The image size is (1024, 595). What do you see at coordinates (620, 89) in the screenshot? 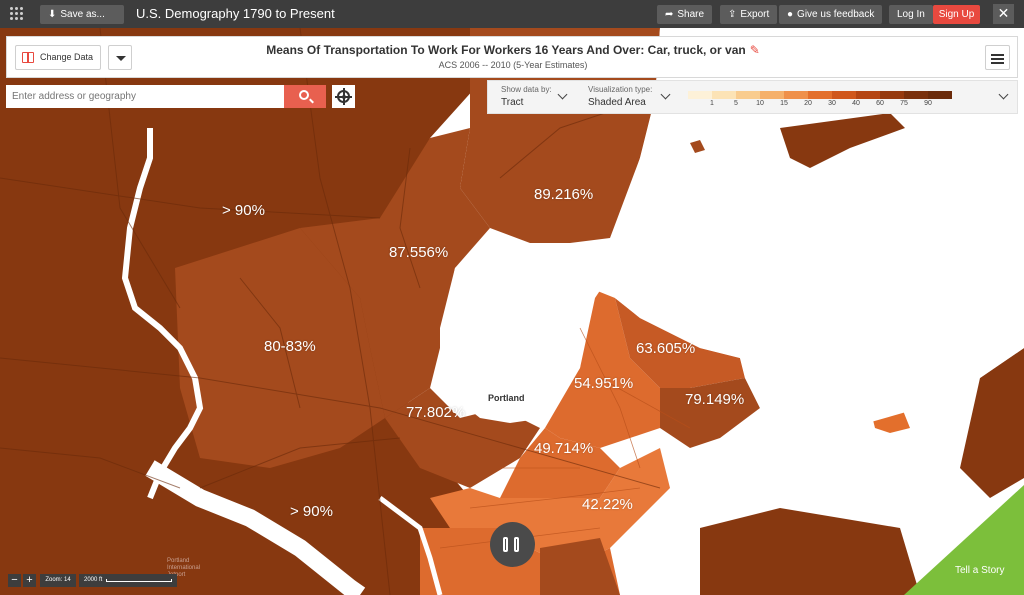
I see `viz-type-label: Visualization type:` at bounding box center [620, 89].